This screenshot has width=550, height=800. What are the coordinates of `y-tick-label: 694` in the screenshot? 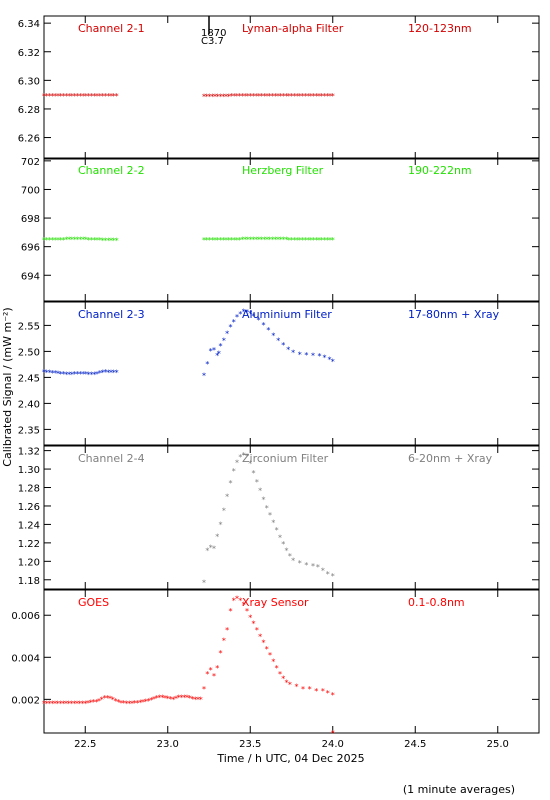 It's located at (30, 276).